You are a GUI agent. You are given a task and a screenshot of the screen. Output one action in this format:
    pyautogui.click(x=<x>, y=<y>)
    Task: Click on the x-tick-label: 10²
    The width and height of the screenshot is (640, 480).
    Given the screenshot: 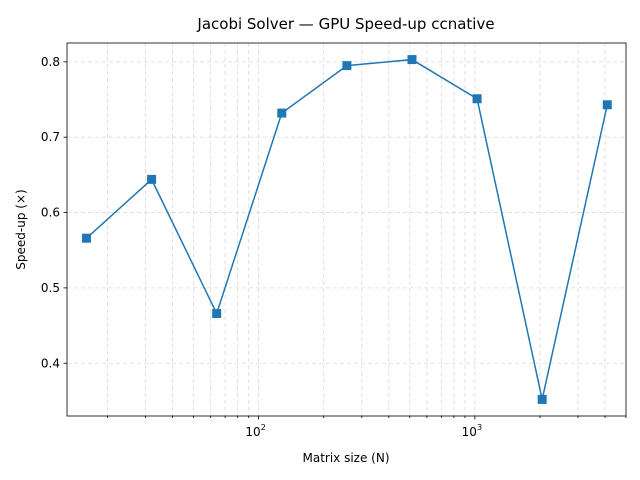 What is the action you would take?
    pyautogui.click(x=255, y=431)
    